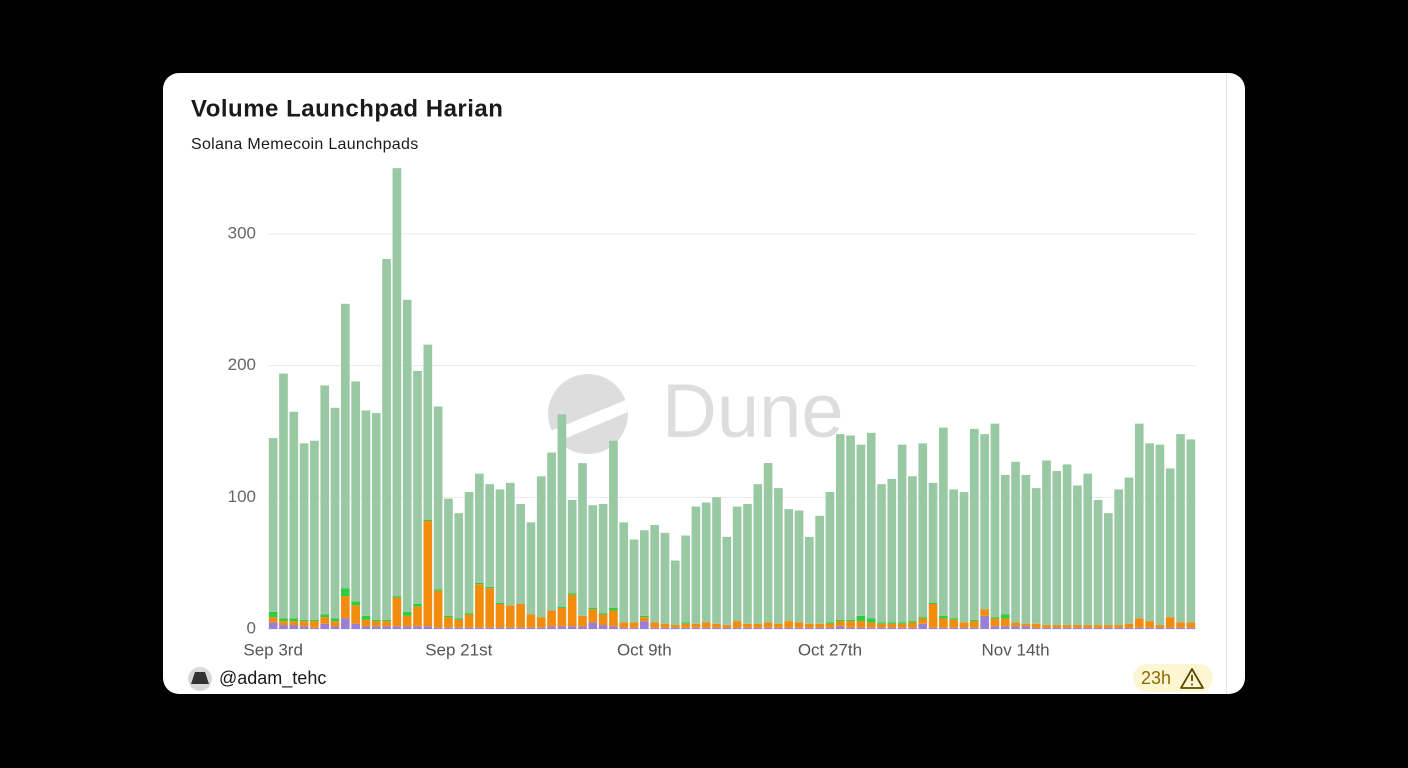 The width and height of the screenshot is (1408, 768). What do you see at coordinates (1173, 678) in the screenshot?
I see `age-badge: 23h` at bounding box center [1173, 678].